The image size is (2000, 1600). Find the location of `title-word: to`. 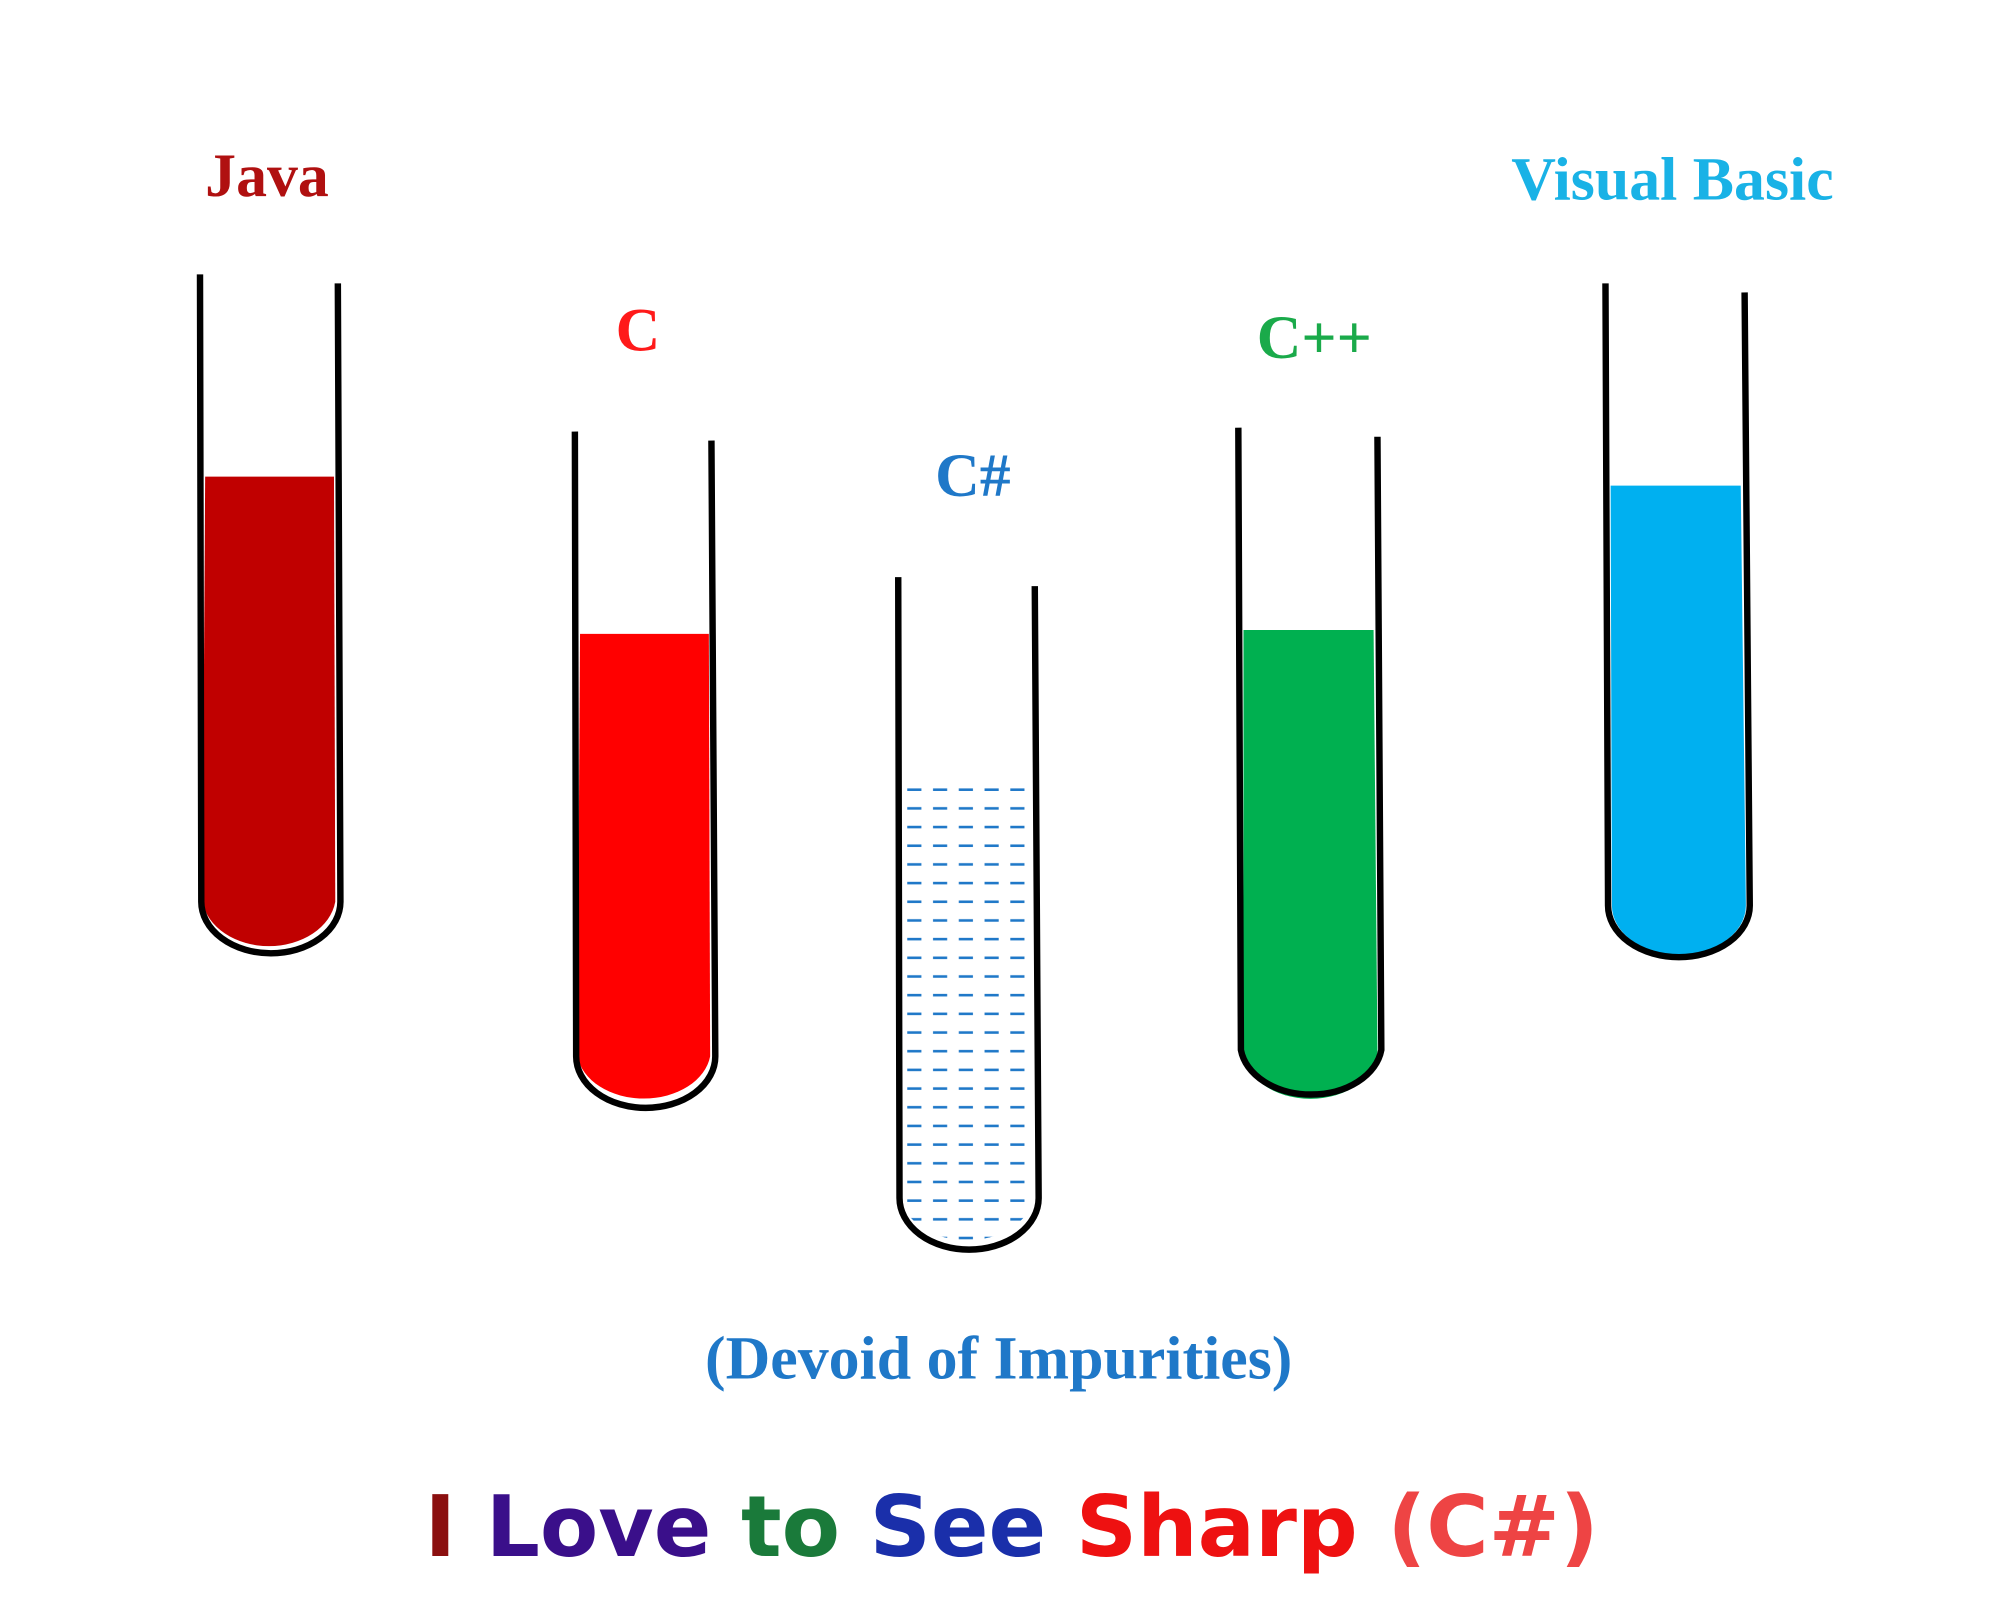

title-word: to is located at coordinates (790, 1527).